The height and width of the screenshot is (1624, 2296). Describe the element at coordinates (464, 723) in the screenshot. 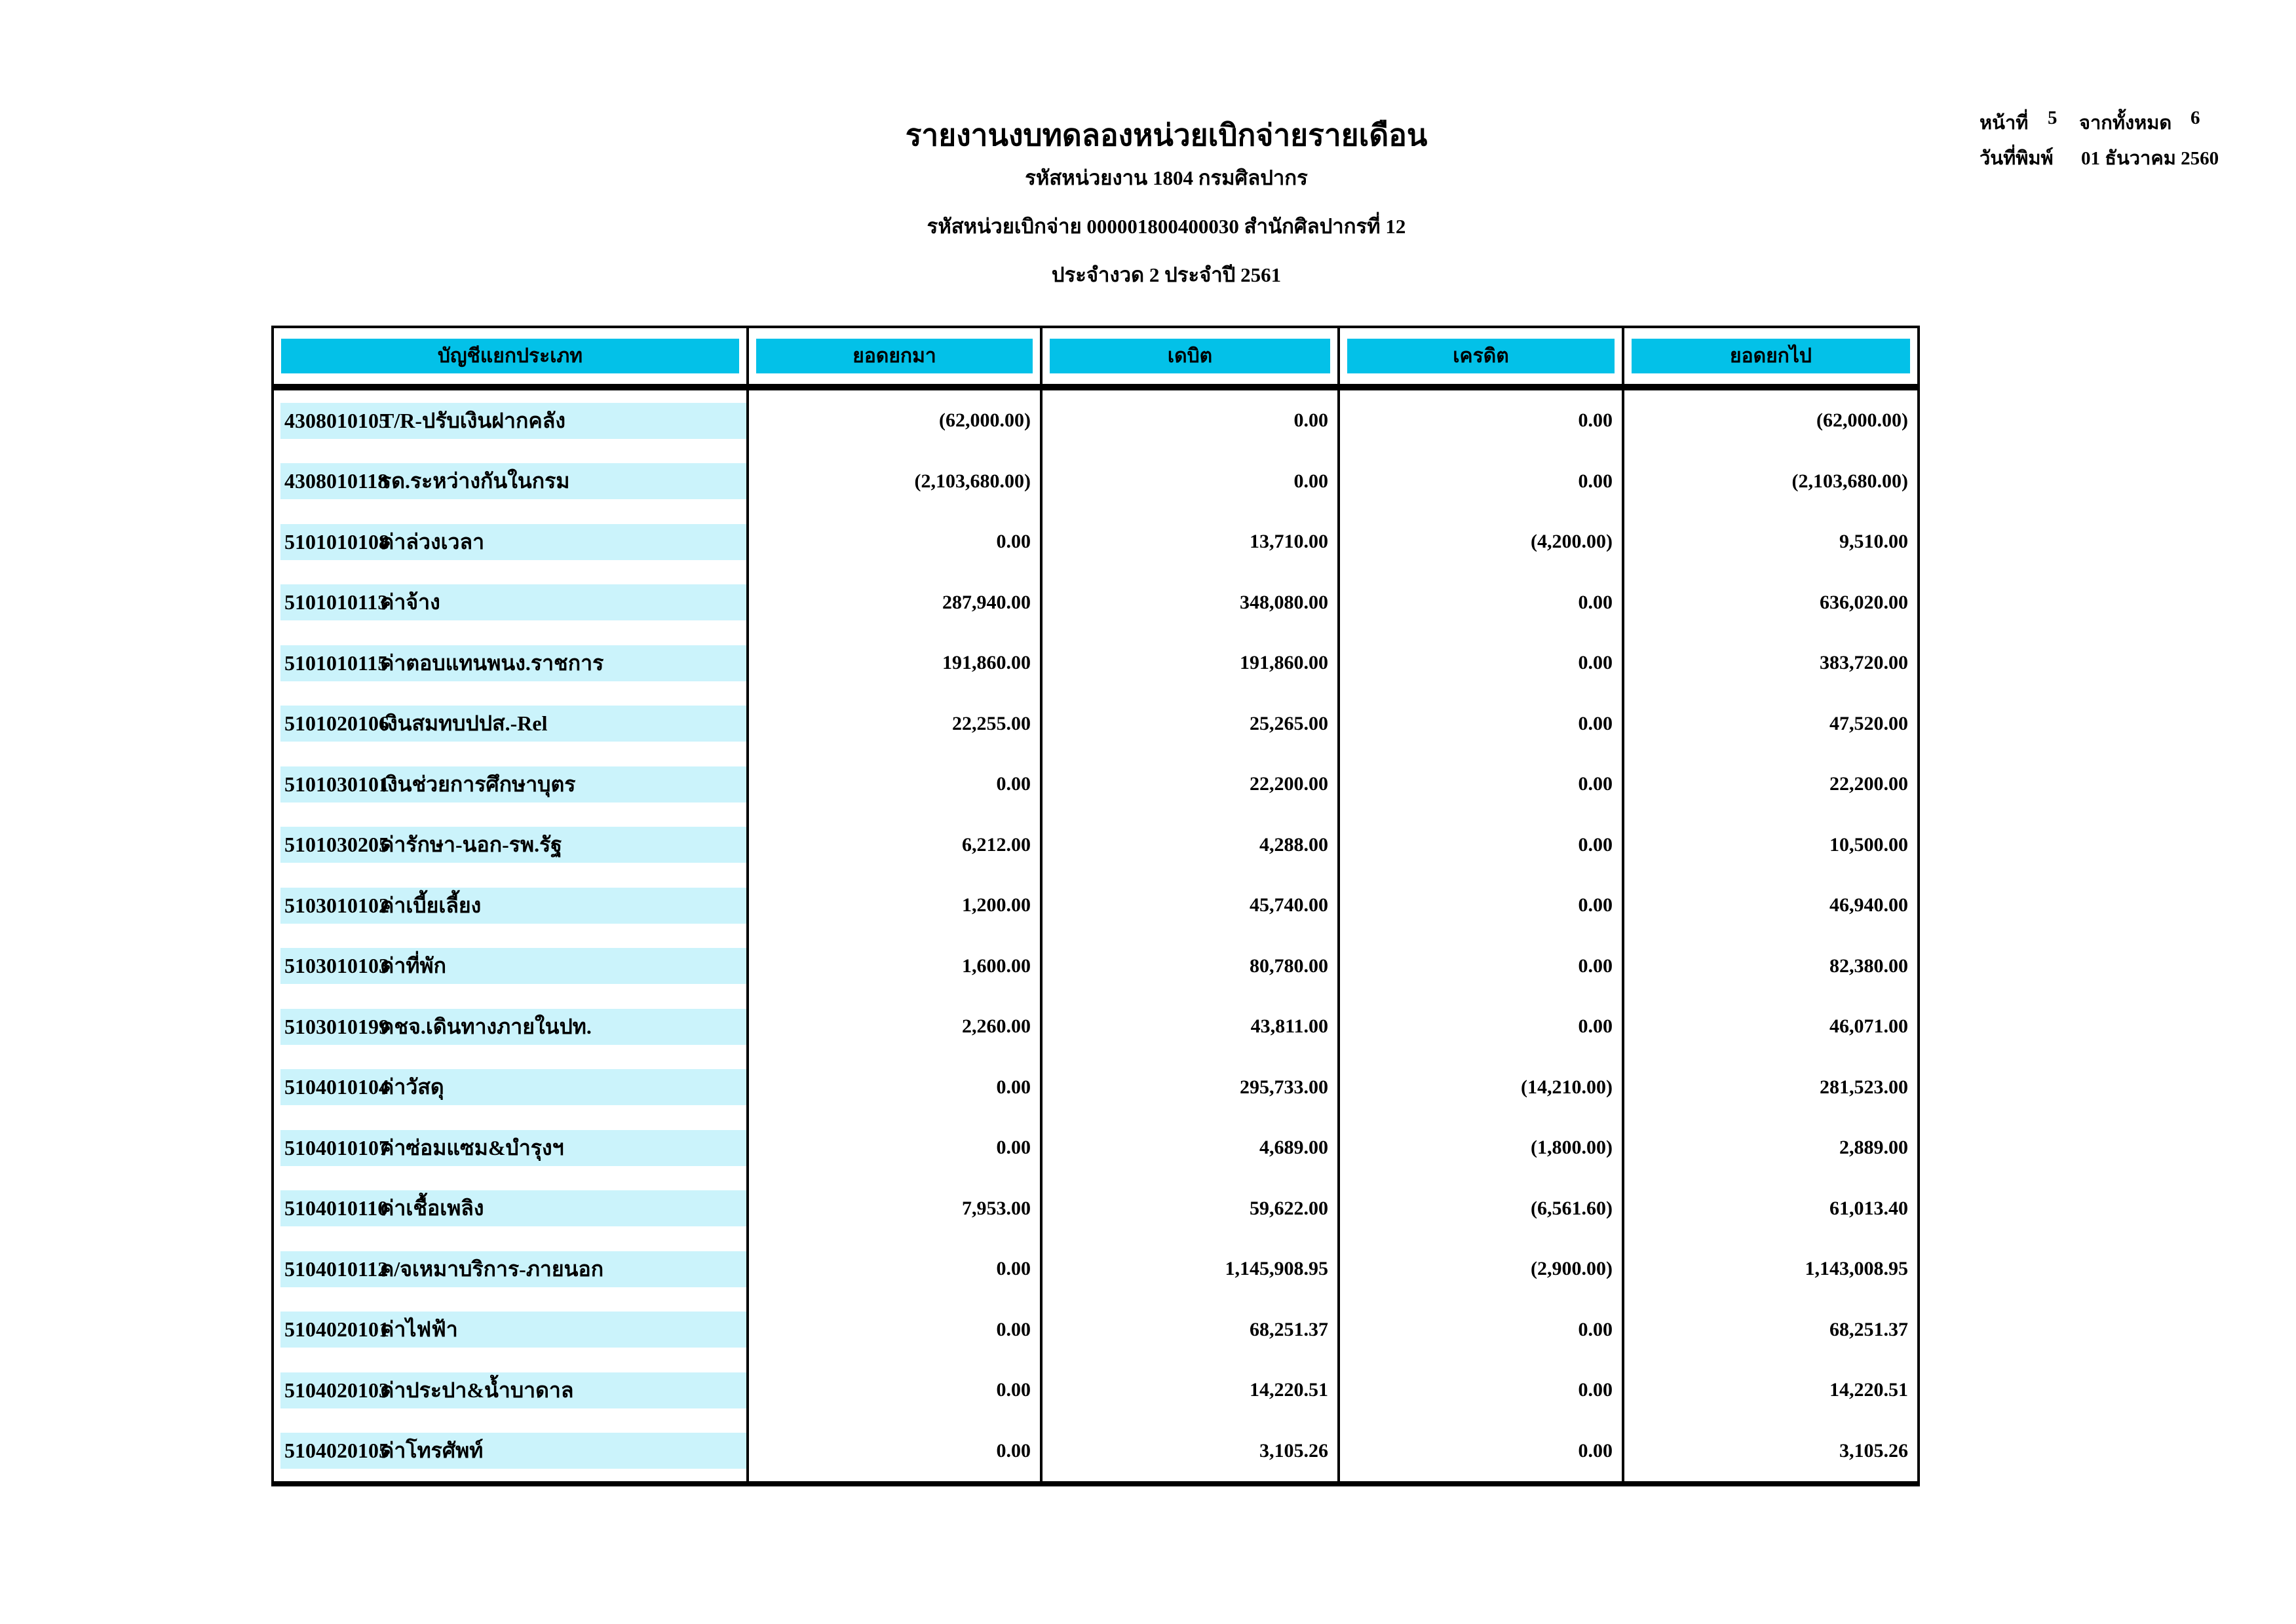

I see `account-name: เงินสมทบปปส.-Rel` at that location.